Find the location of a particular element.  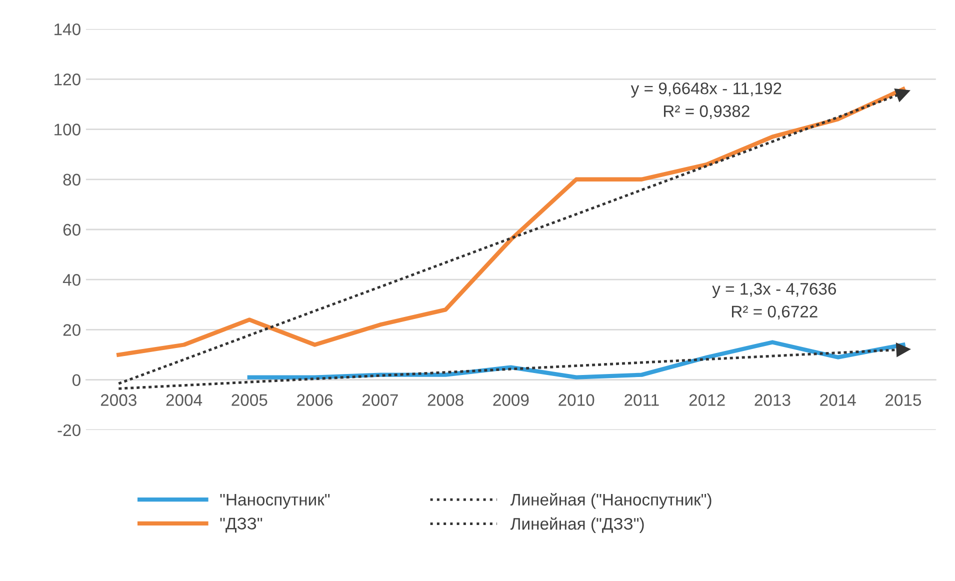

x-tick-label: 2008 is located at coordinates (446, 400).